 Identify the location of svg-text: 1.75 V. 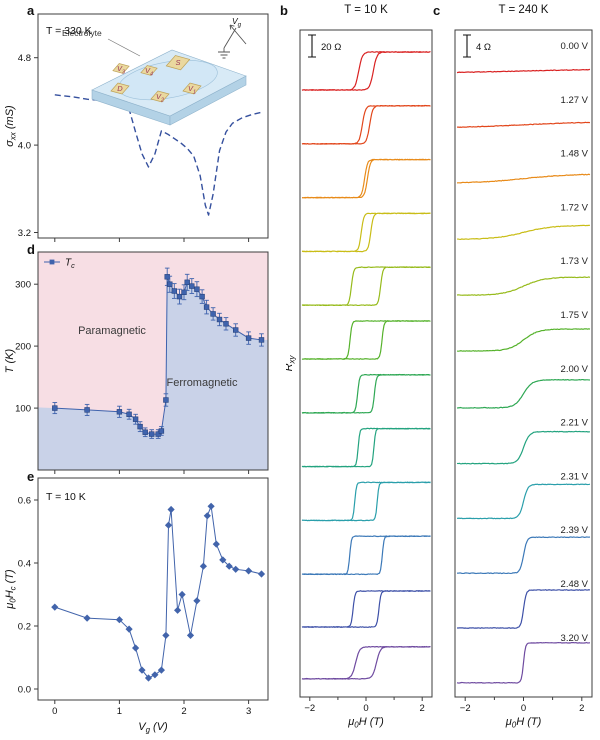
(575, 315).